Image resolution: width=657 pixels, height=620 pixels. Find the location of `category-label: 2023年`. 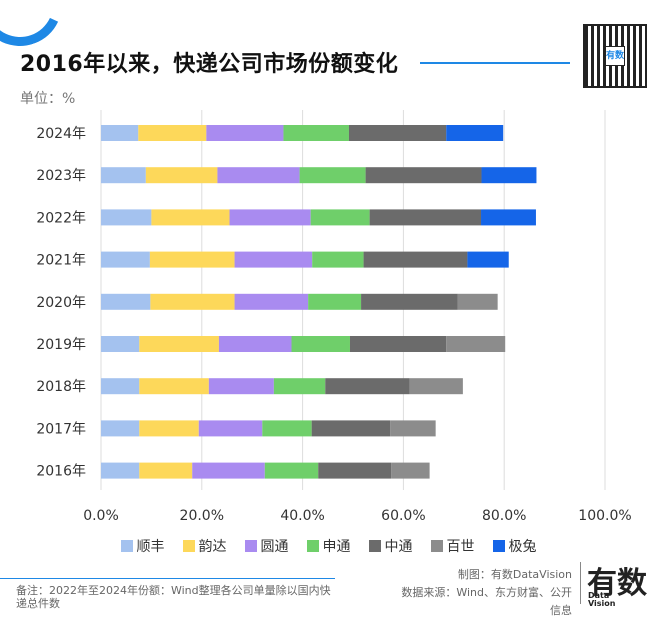

category-label: 2023年 is located at coordinates (61, 176).